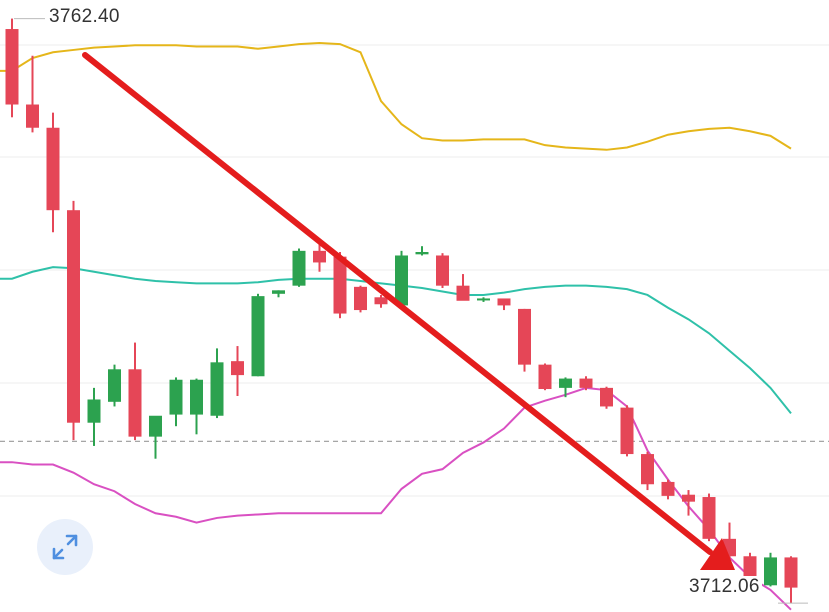 The image size is (829, 612). I want to click on expand-chart-button, so click(65, 547).